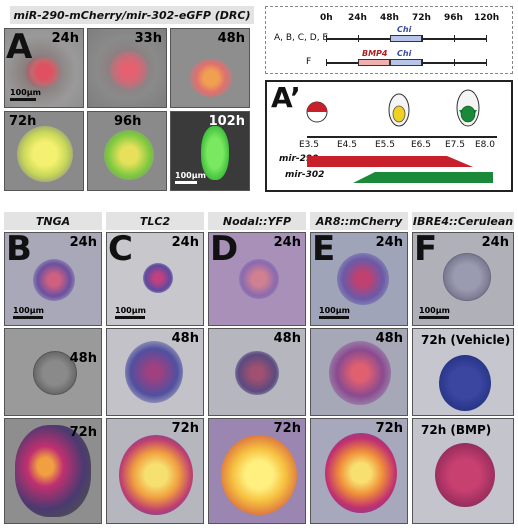 The width and height of the screenshot is (518, 529). I want to click on mir290-label: mir-290, so click(299, 159).